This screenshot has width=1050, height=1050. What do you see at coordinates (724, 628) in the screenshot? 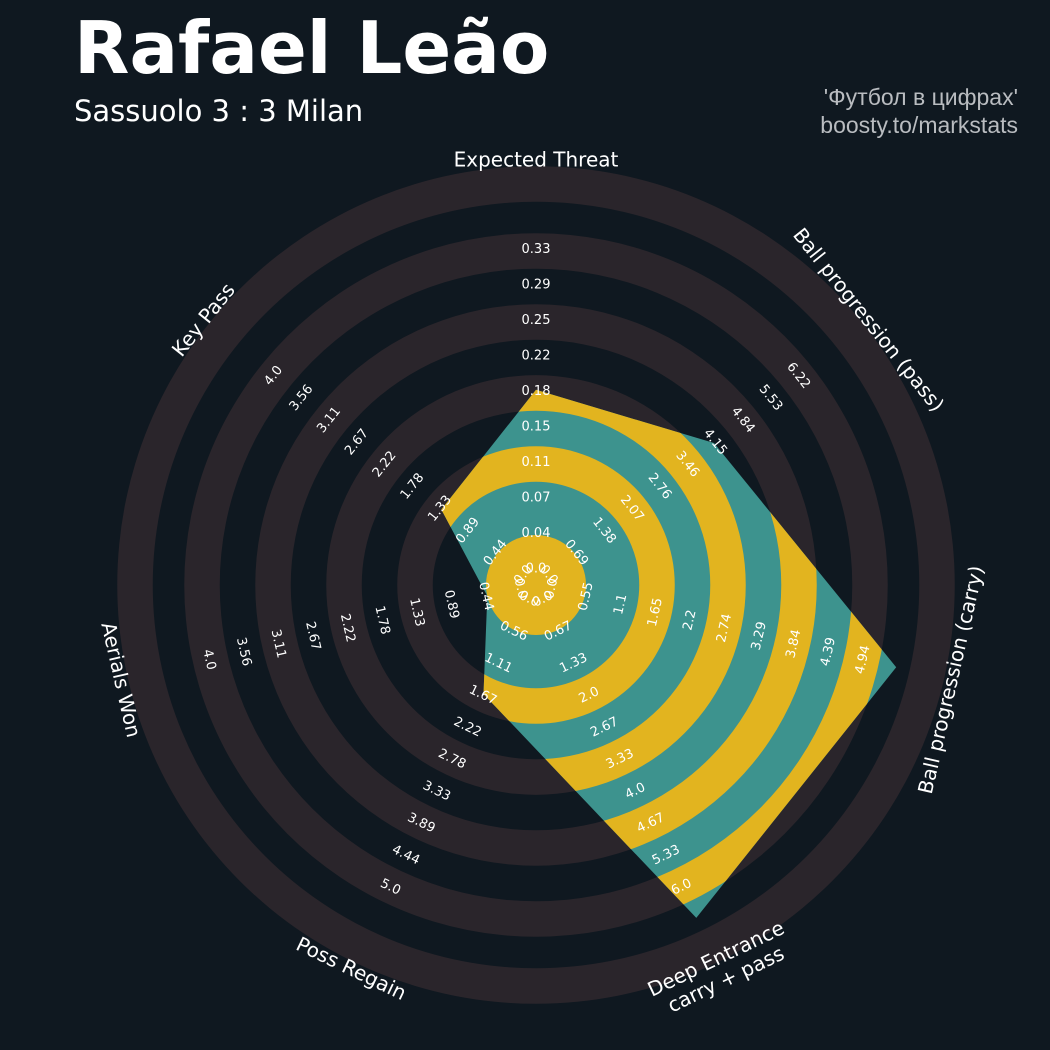
I see `tick-label: 2.74` at bounding box center [724, 628].